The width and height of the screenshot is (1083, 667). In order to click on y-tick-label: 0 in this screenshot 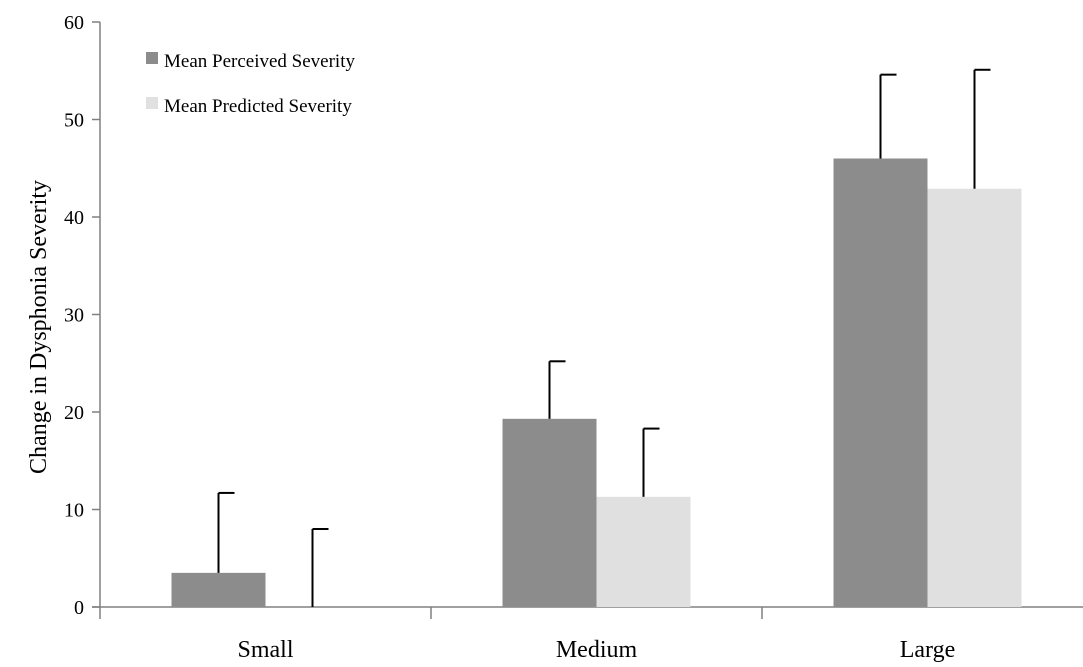, I will do `click(79, 608)`.